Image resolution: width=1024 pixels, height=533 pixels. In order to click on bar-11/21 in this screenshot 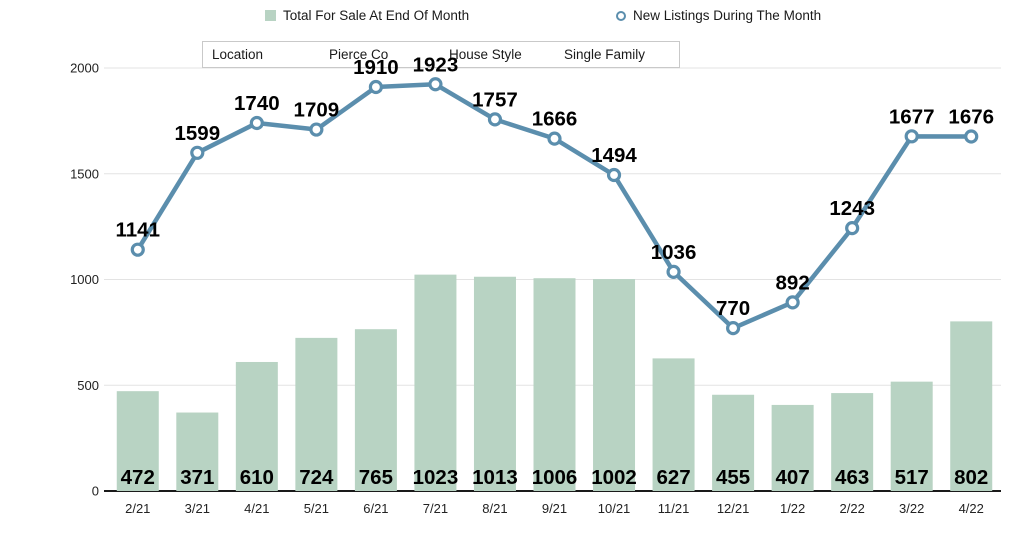, I will do `click(673, 424)`.